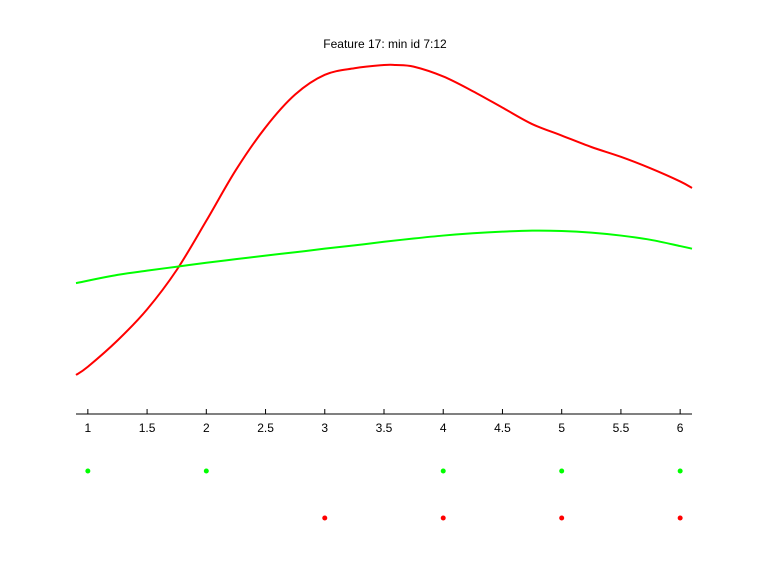 Image resolution: width=768 pixels, height=576 pixels. Describe the element at coordinates (561, 428) in the screenshot. I see `x-tick-label: 5` at that location.